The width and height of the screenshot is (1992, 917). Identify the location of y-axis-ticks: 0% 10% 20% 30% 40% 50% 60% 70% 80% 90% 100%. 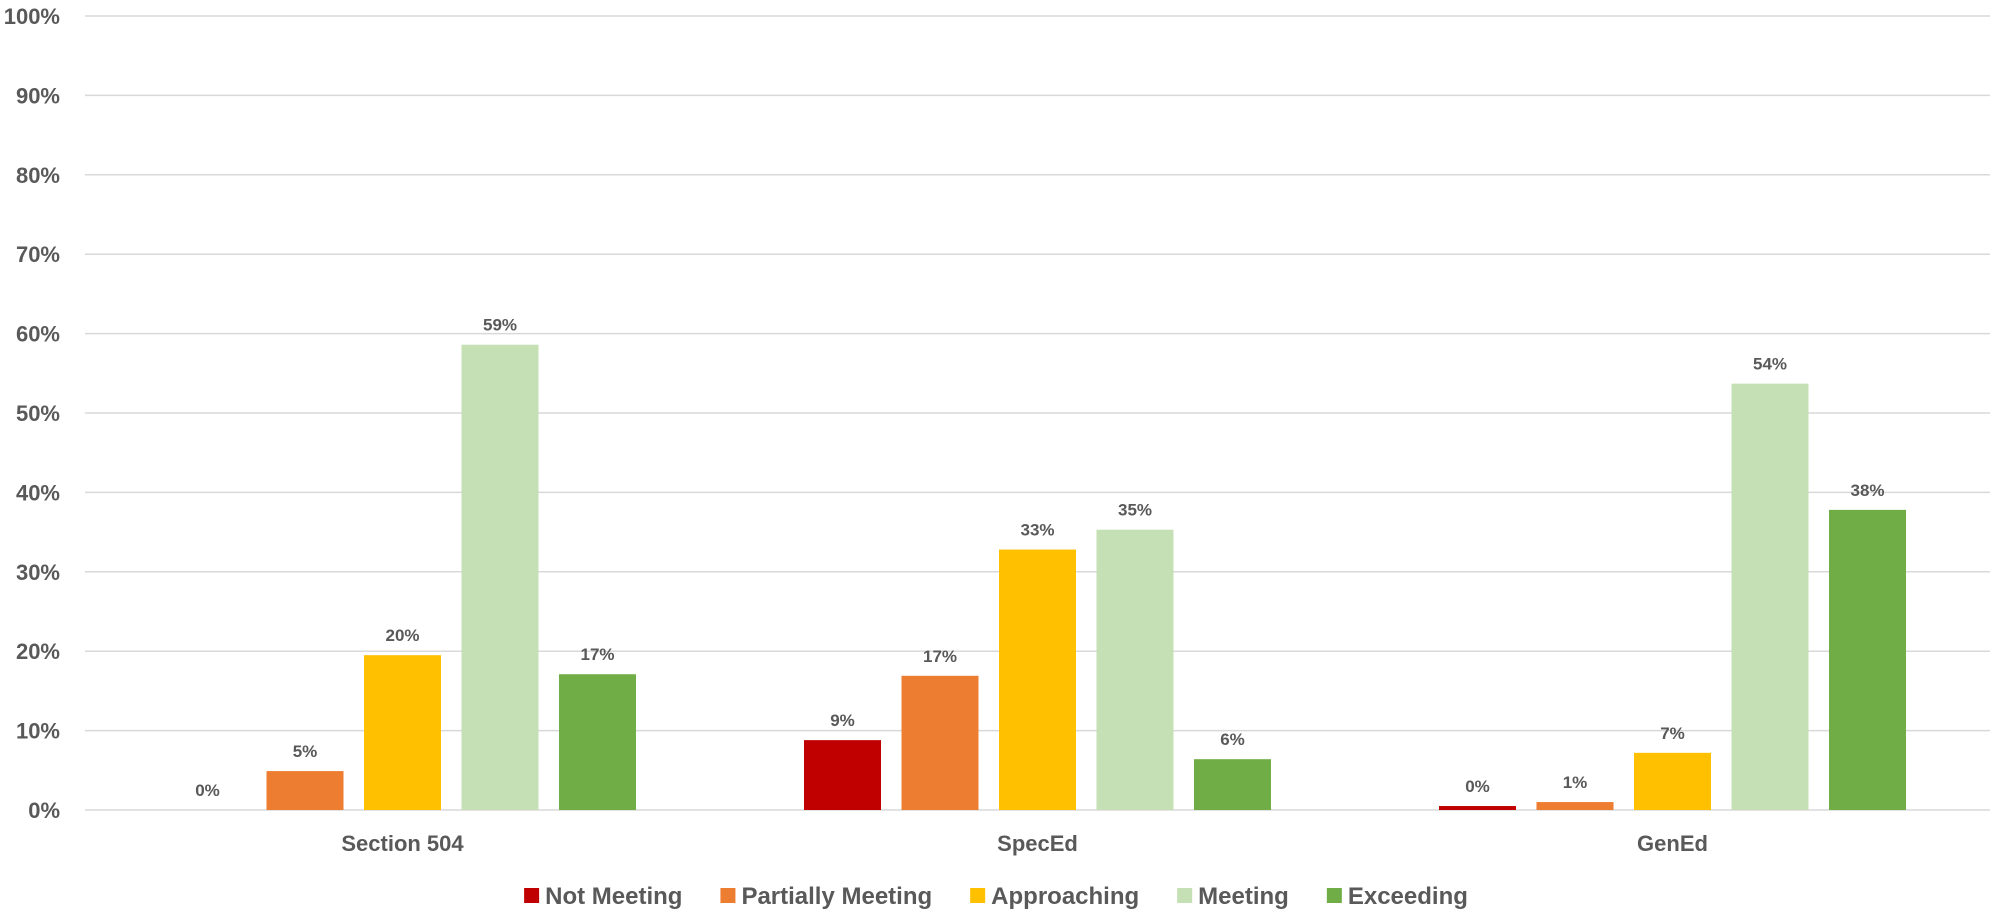
(32, 413).